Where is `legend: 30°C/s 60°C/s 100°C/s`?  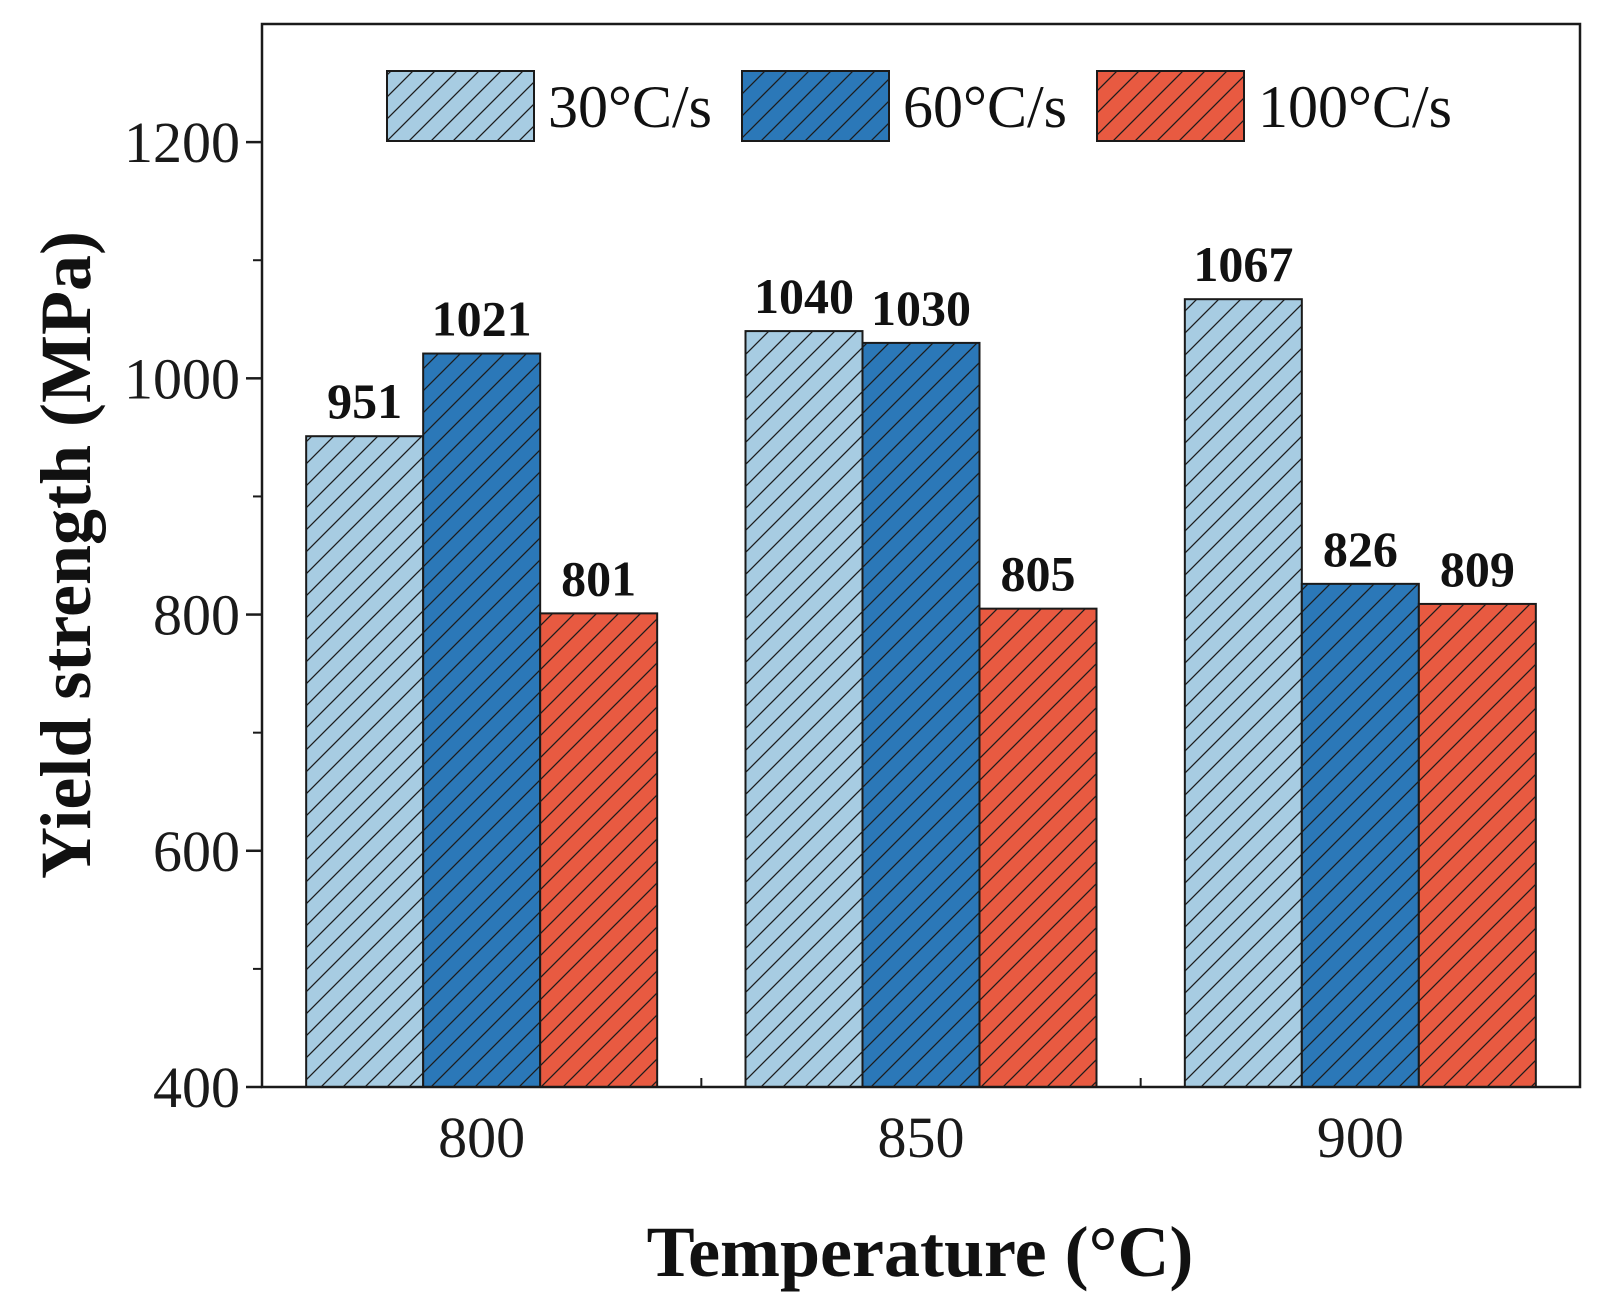 legend: 30°C/s 60°C/s 100°C/s is located at coordinates (919, 106).